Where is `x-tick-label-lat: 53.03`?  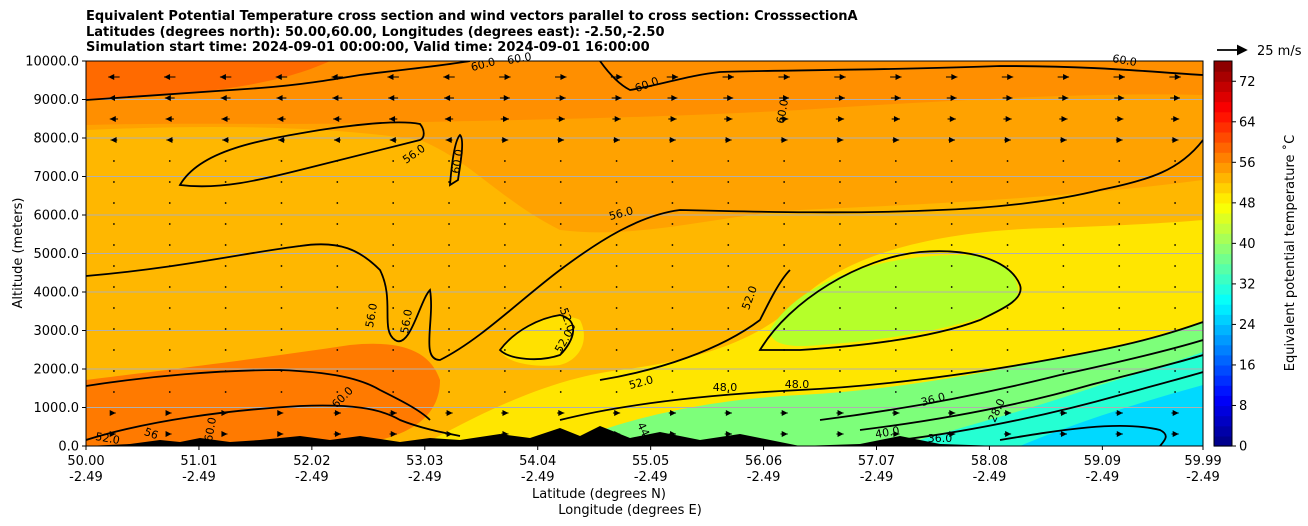 x-tick-label-lat: 53.03 is located at coordinates (424, 461).